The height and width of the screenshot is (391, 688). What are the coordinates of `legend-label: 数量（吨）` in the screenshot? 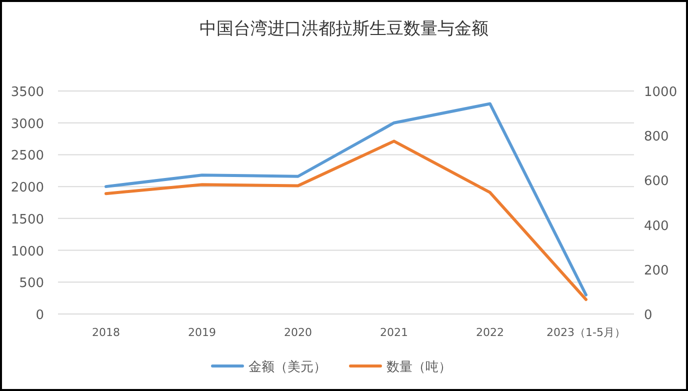 It's located at (419, 367).